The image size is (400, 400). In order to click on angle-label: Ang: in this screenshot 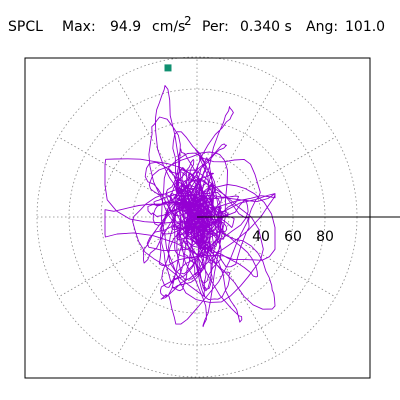, I will do `click(322, 27)`.